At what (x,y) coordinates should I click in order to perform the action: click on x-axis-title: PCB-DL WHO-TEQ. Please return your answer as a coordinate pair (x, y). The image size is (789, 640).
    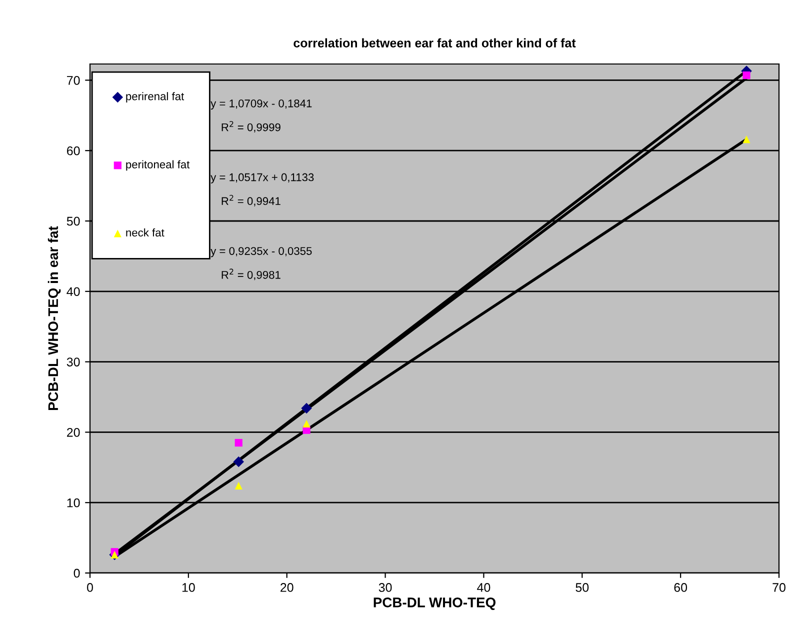
    Looking at the image, I should click on (435, 604).